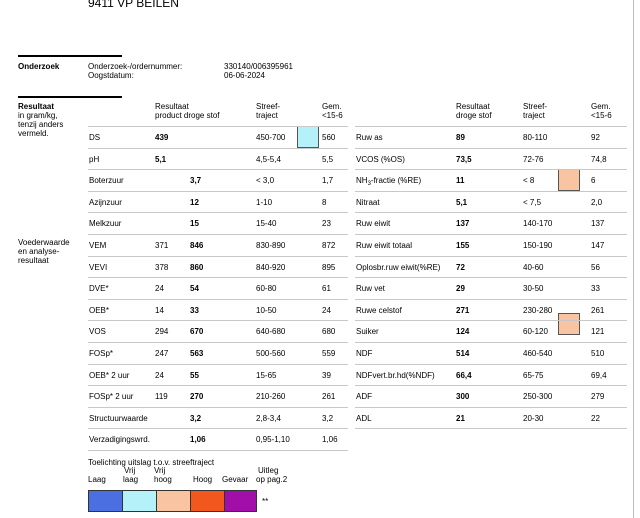  I want to click on left-row-product: 439, so click(162, 137).